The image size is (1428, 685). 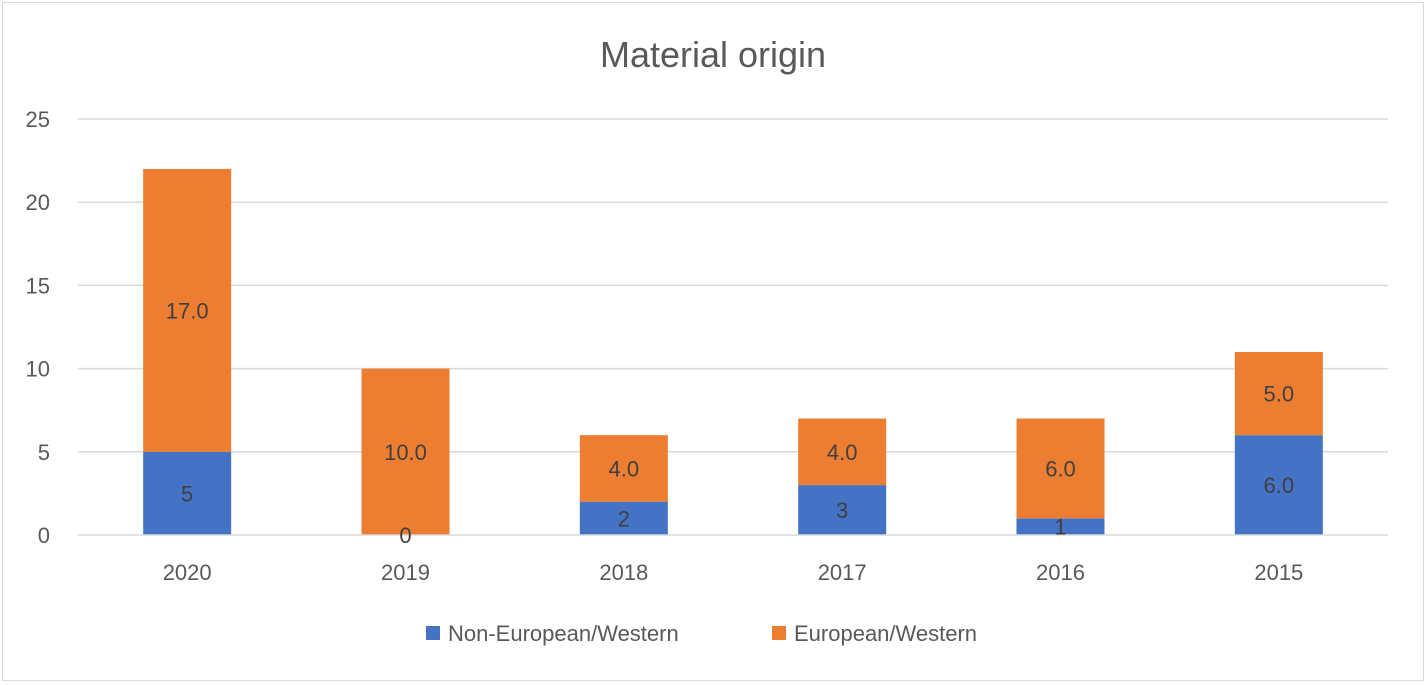 I want to click on data-label-2017-series-2: 4.0, so click(x=842, y=452).